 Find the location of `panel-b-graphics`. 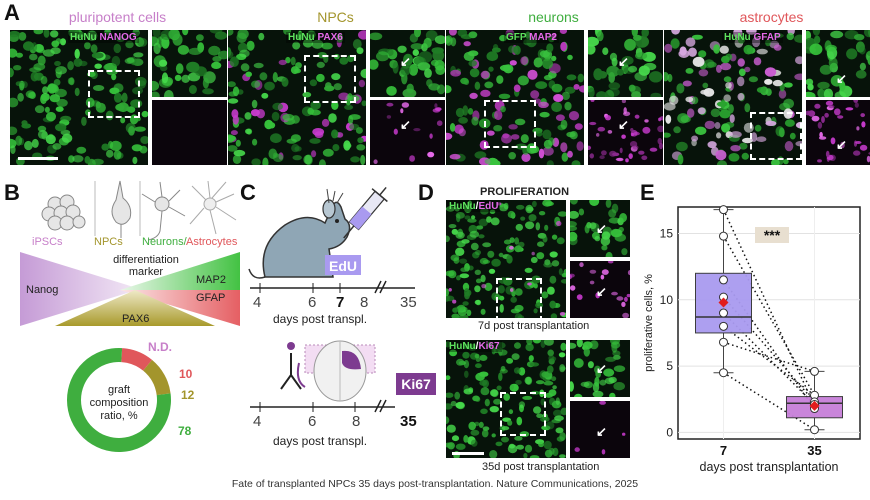

panel-b-graphics is located at coordinates (130, 316).